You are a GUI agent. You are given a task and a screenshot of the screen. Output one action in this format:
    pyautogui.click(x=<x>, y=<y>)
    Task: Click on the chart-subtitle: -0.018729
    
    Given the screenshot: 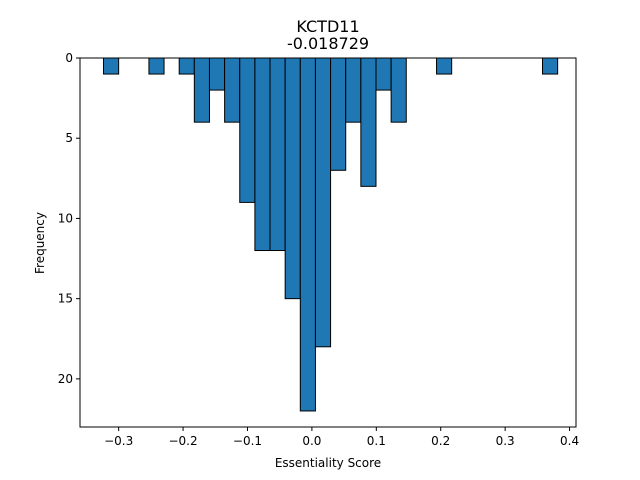 What is the action you would take?
    pyautogui.click(x=328, y=43)
    